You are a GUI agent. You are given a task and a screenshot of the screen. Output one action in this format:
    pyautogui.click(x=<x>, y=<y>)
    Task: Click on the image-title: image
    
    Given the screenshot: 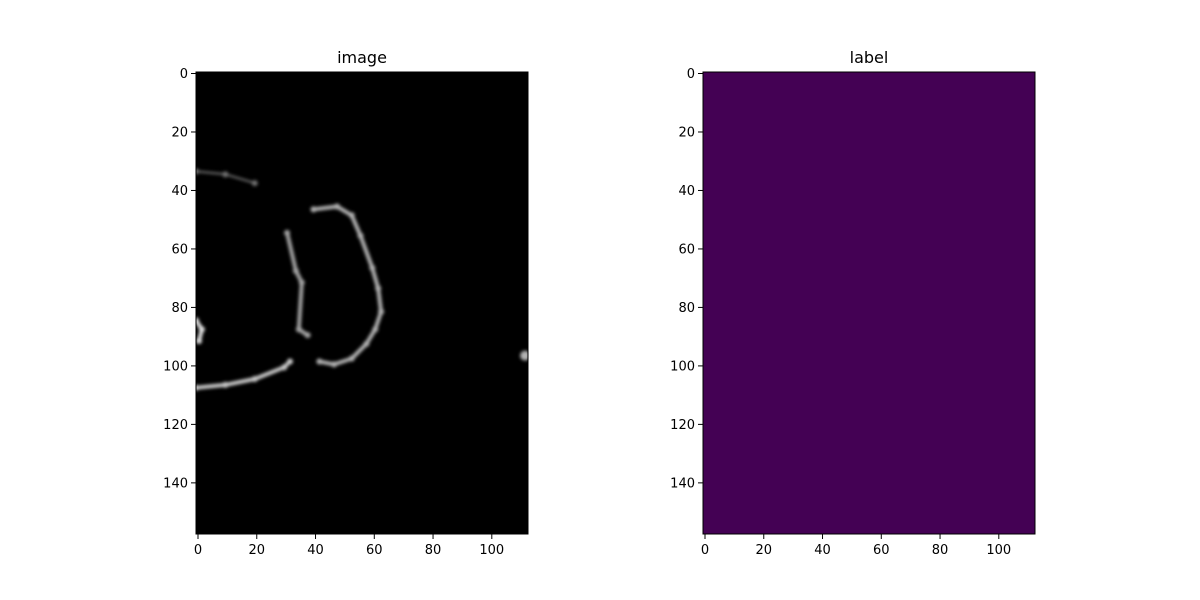 What is the action you would take?
    pyautogui.click(x=362, y=57)
    